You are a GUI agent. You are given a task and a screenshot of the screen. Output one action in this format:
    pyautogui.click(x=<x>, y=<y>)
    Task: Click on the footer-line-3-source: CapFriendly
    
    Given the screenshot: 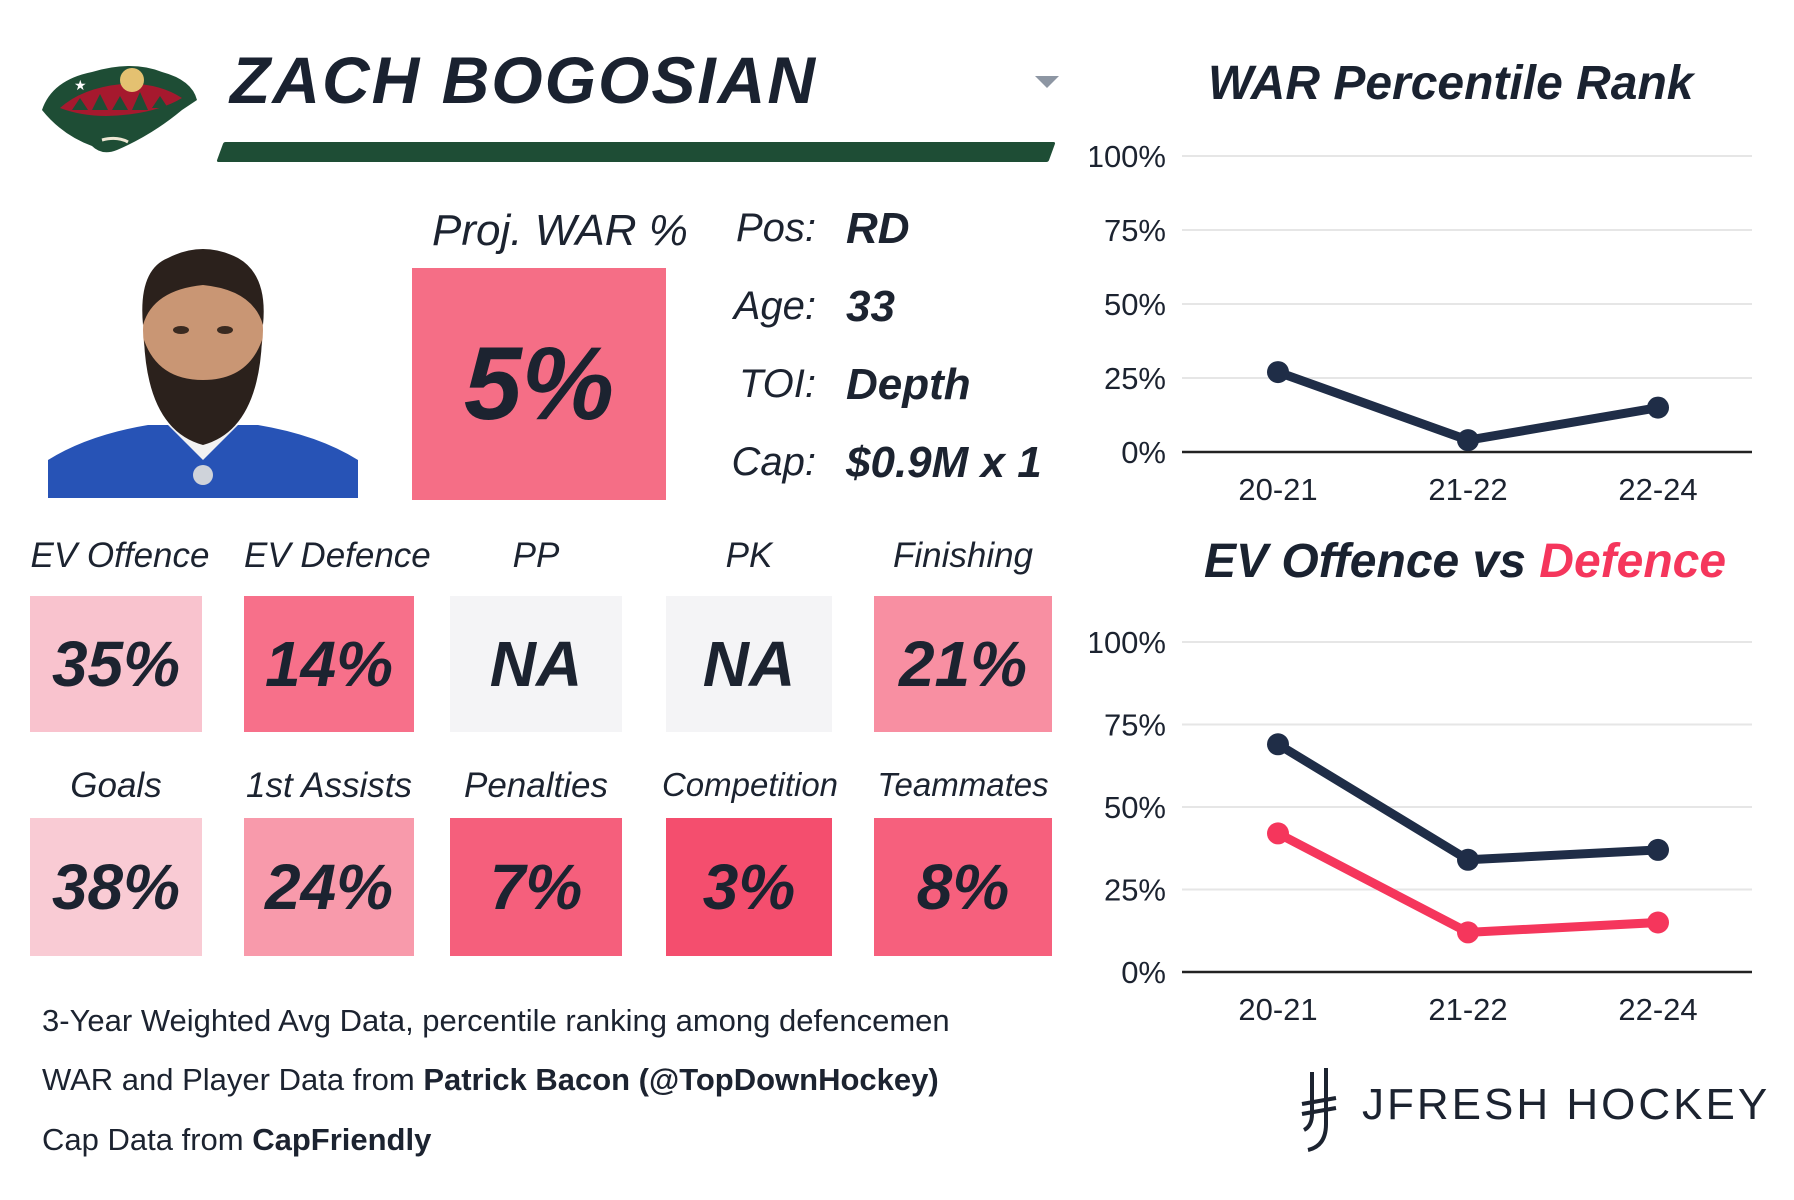 What is the action you would take?
    pyautogui.click(x=342, y=1139)
    